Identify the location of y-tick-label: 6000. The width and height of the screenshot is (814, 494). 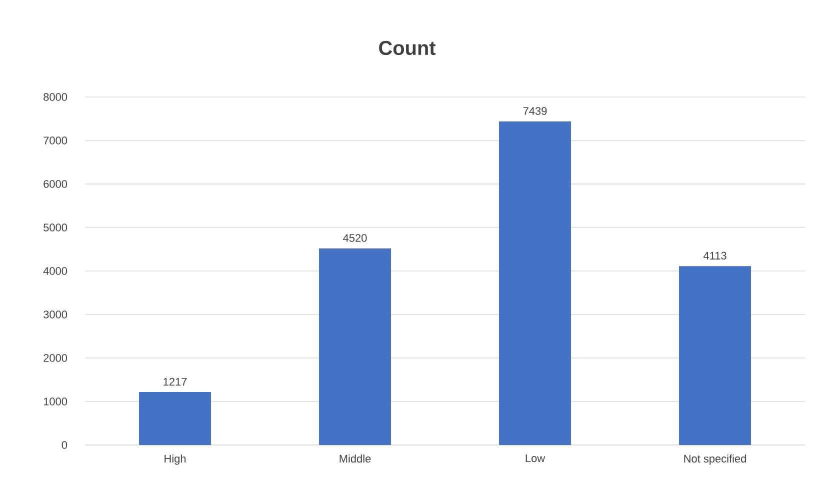
(56, 184).